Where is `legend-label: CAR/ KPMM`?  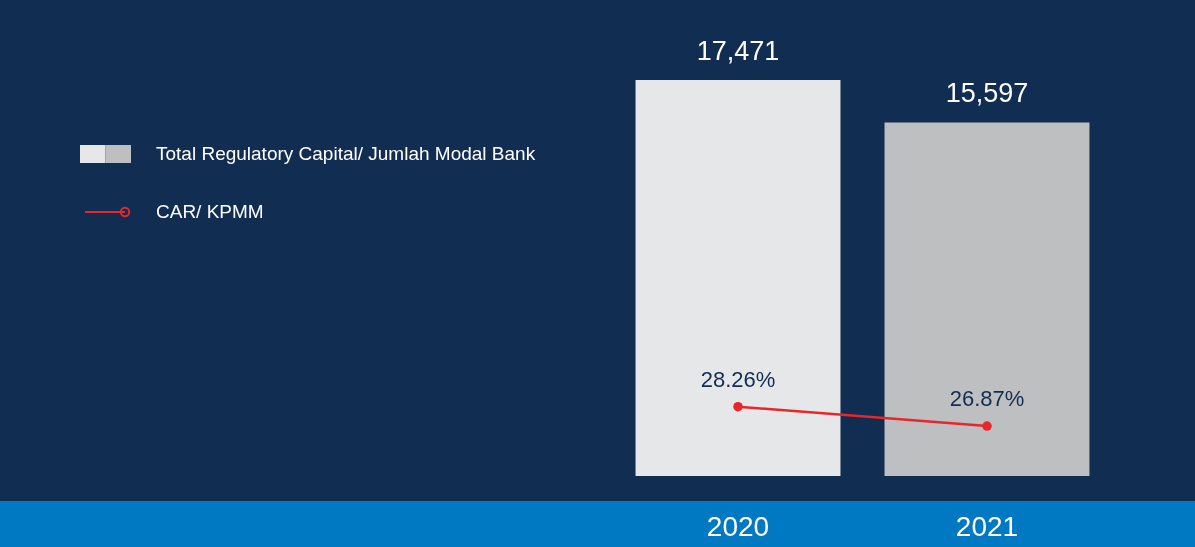 legend-label: CAR/ KPMM is located at coordinates (210, 211).